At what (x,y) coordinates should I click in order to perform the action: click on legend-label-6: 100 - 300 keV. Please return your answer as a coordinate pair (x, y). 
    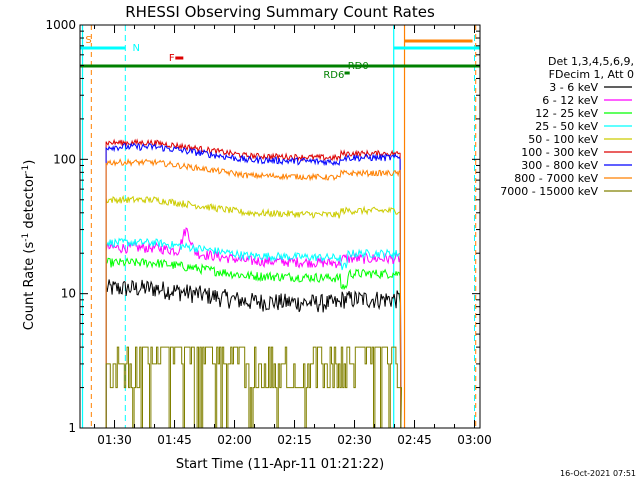
    Looking at the image, I should click on (559, 152).